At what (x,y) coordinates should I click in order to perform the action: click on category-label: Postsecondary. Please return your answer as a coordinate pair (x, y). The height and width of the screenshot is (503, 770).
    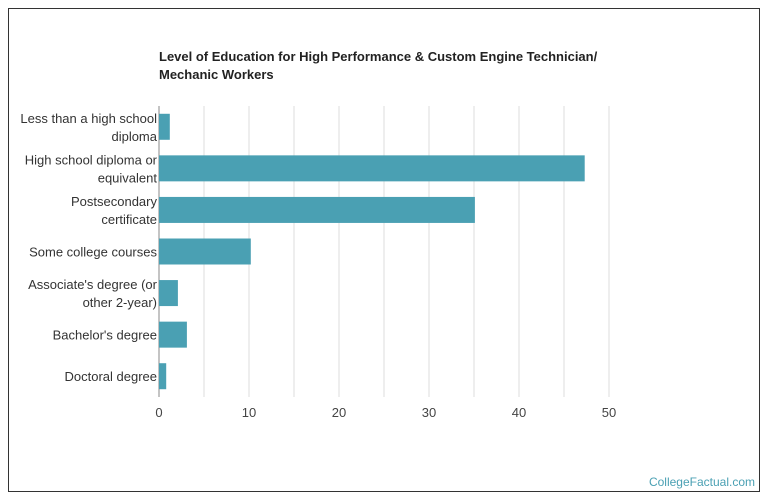
    Looking at the image, I should click on (114, 201).